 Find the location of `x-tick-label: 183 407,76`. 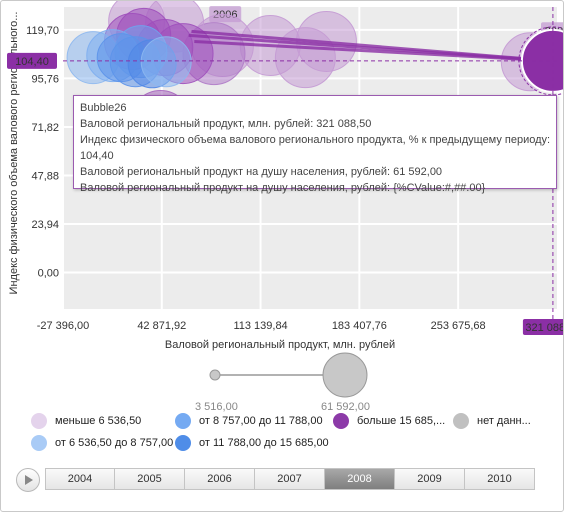

x-tick-label: 183 407,76 is located at coordinates (359, 326).